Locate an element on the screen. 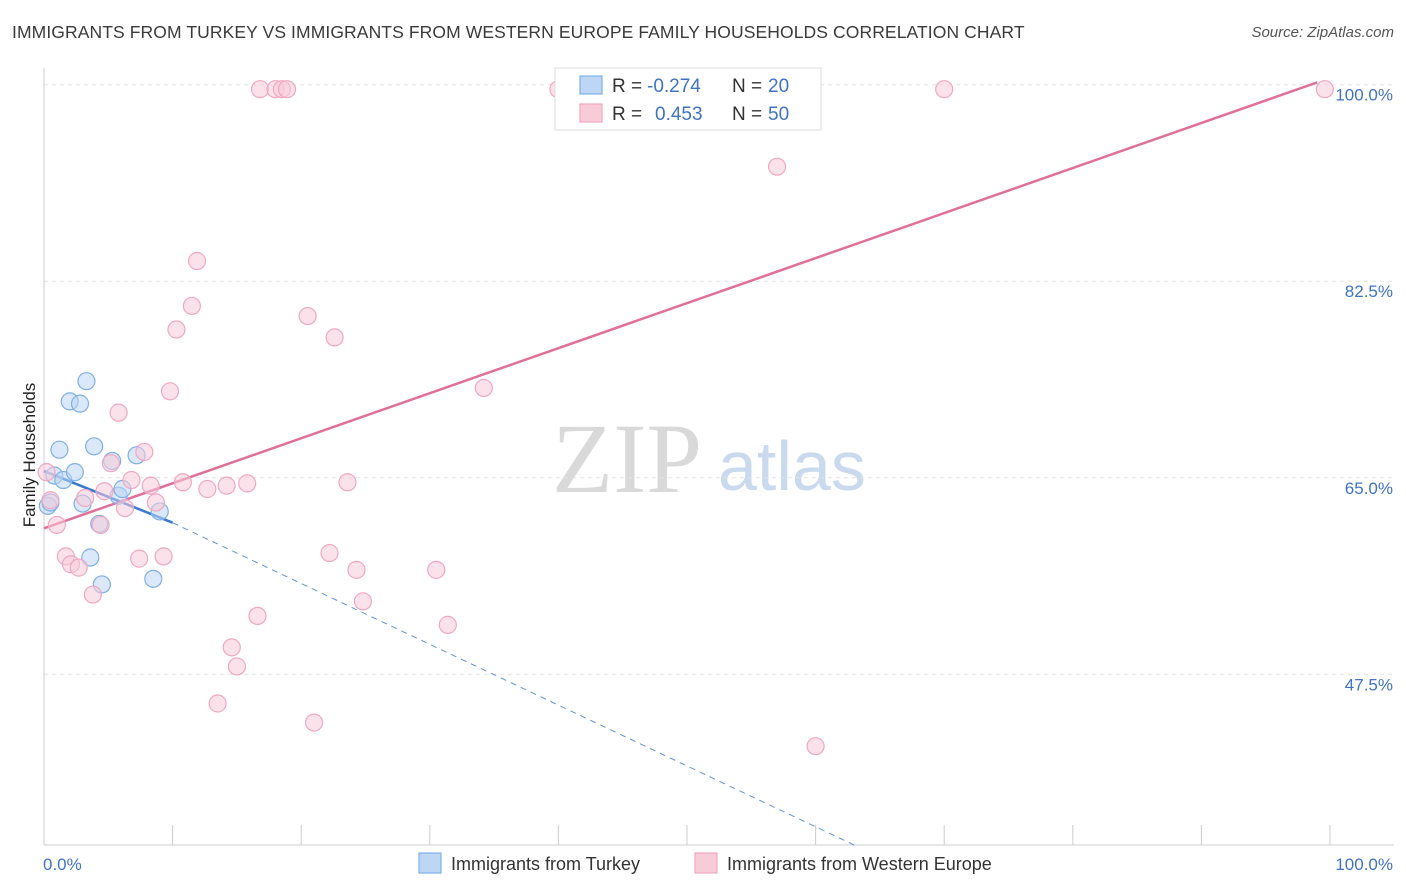 The width and height of the screenshot is (1406, 892). legend-label-western-europe: Immigrants from Western Europe is located at coordinates (859, 864).